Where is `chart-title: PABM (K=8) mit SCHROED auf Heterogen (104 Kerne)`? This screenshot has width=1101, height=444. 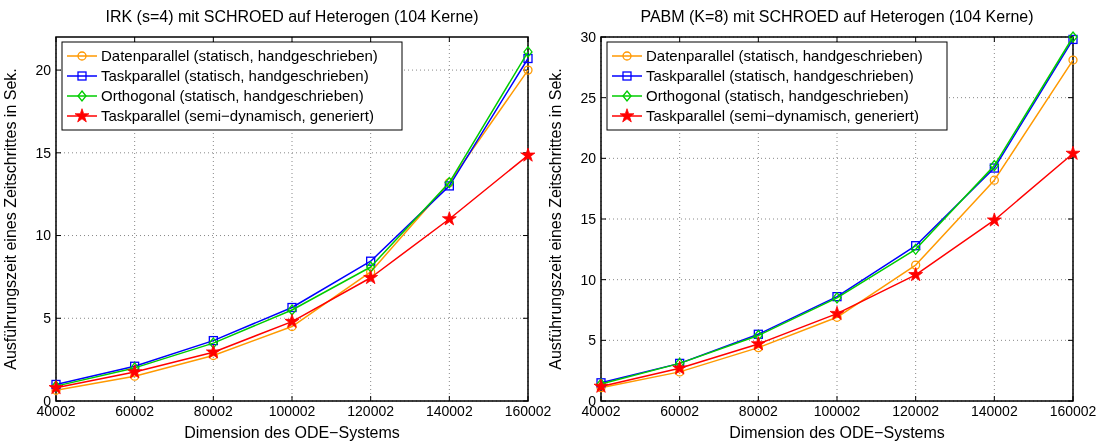 chart-title: PABM (K=8) mit SCHROED auf Heterogen (104 Kerne) is located at coordinates (837, 16).